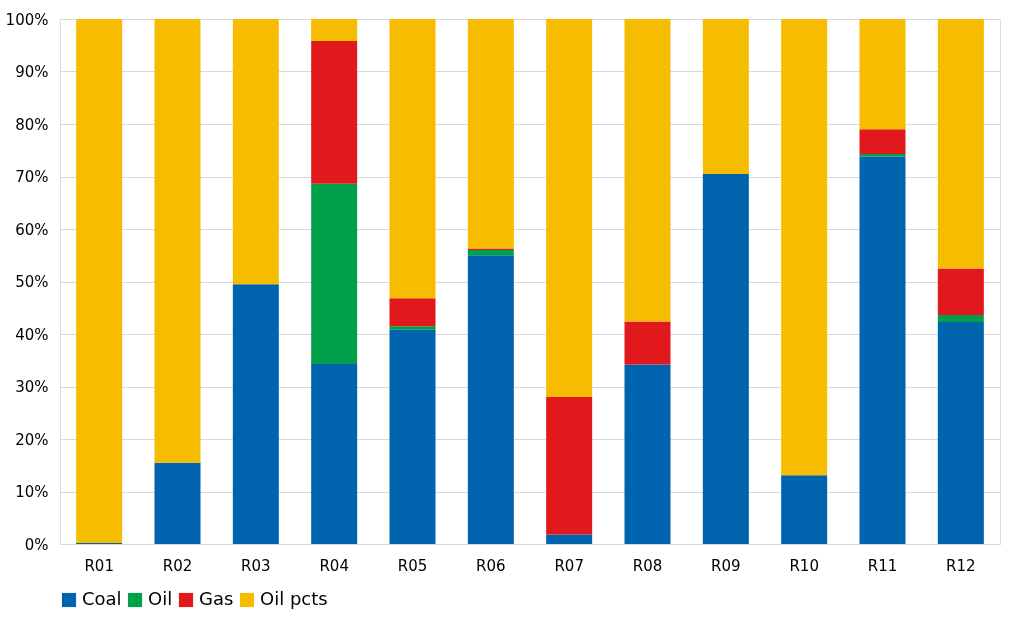 This screenshot has height=634, width=1033. I want to click on y-tick-label: 10%, so click(32, 492).